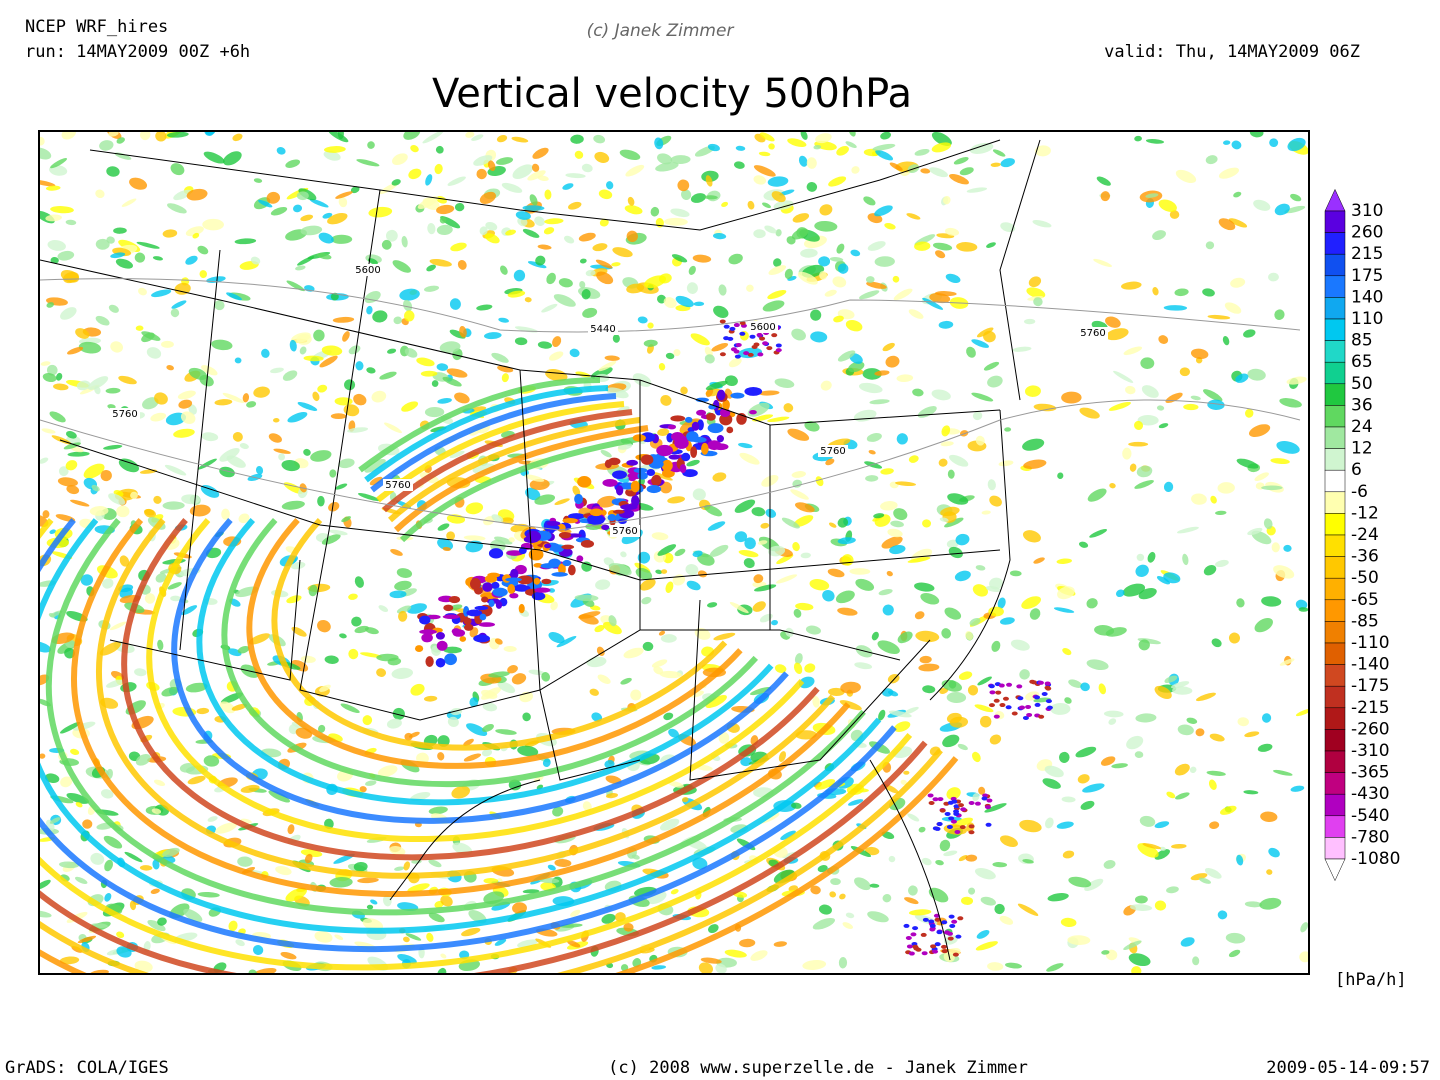 The image size is (1440, 1080). I want to click on wave-band, so click(491, 861).